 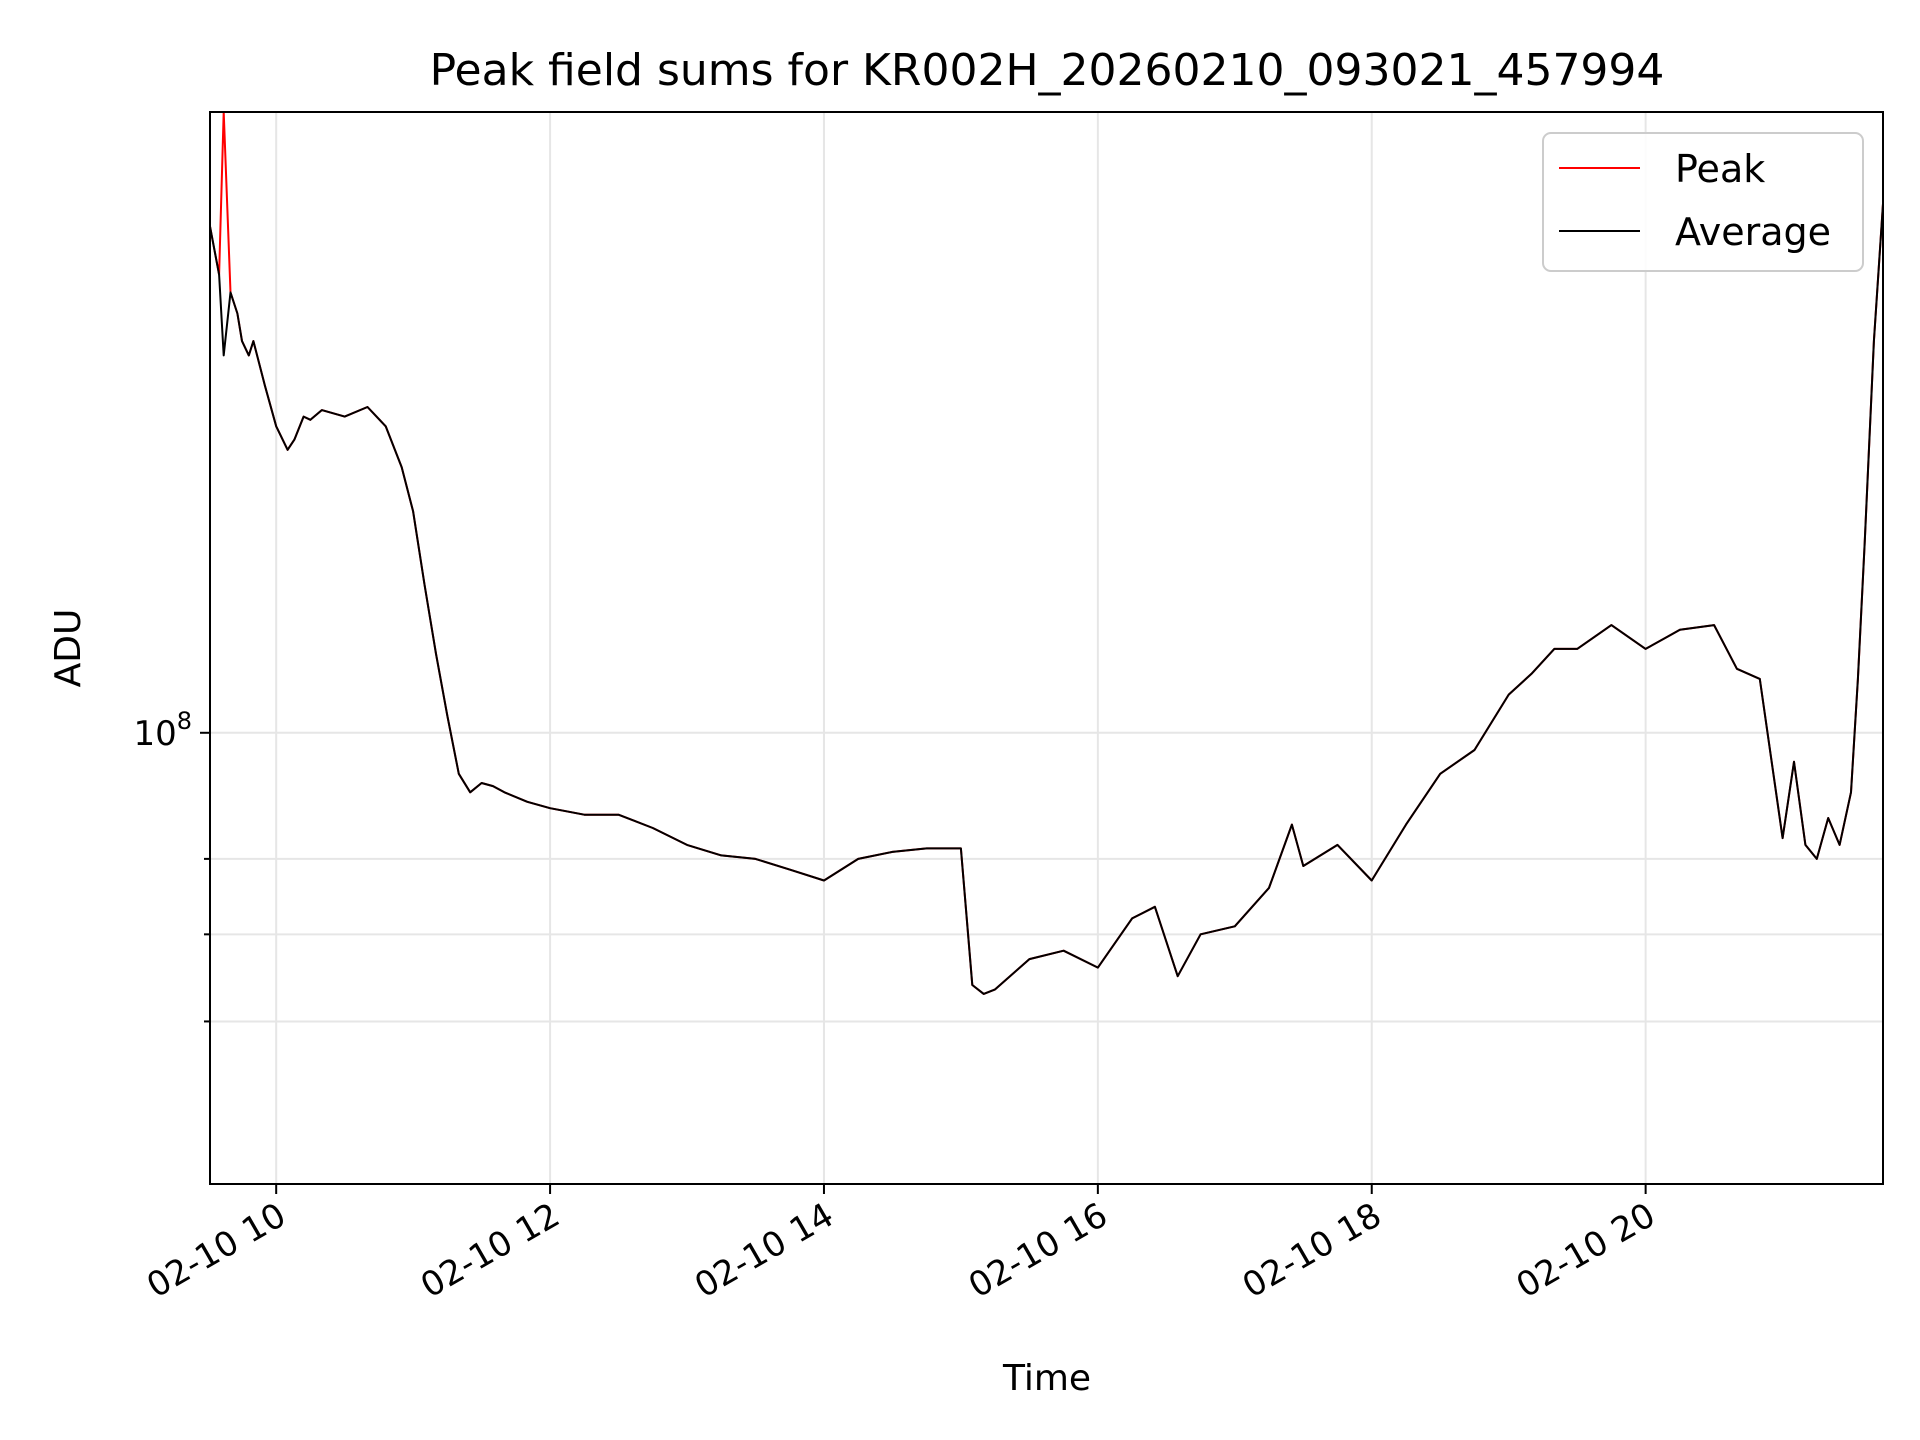 I want to click on y-axis-title: ADU, so click(x=68, y=648).